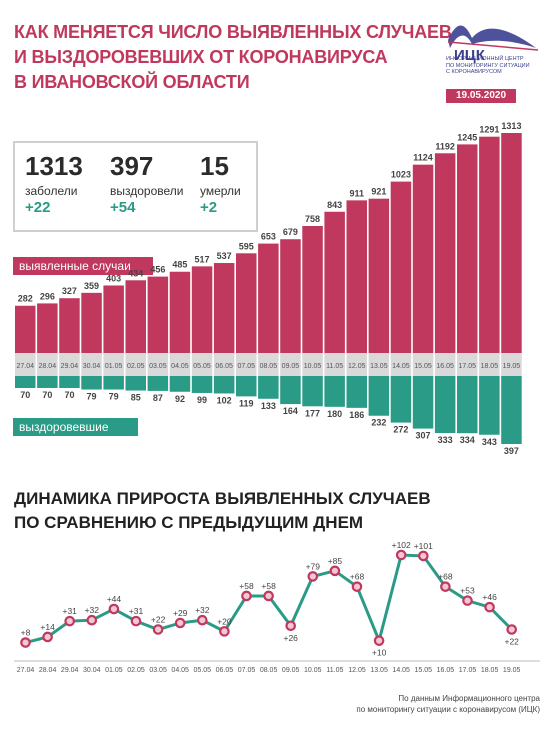 The image size is (550, 734). Describe the element at coordinates (469, 698) in the screenshot. I see `footer-line: По данным Информационного центра` at that location.